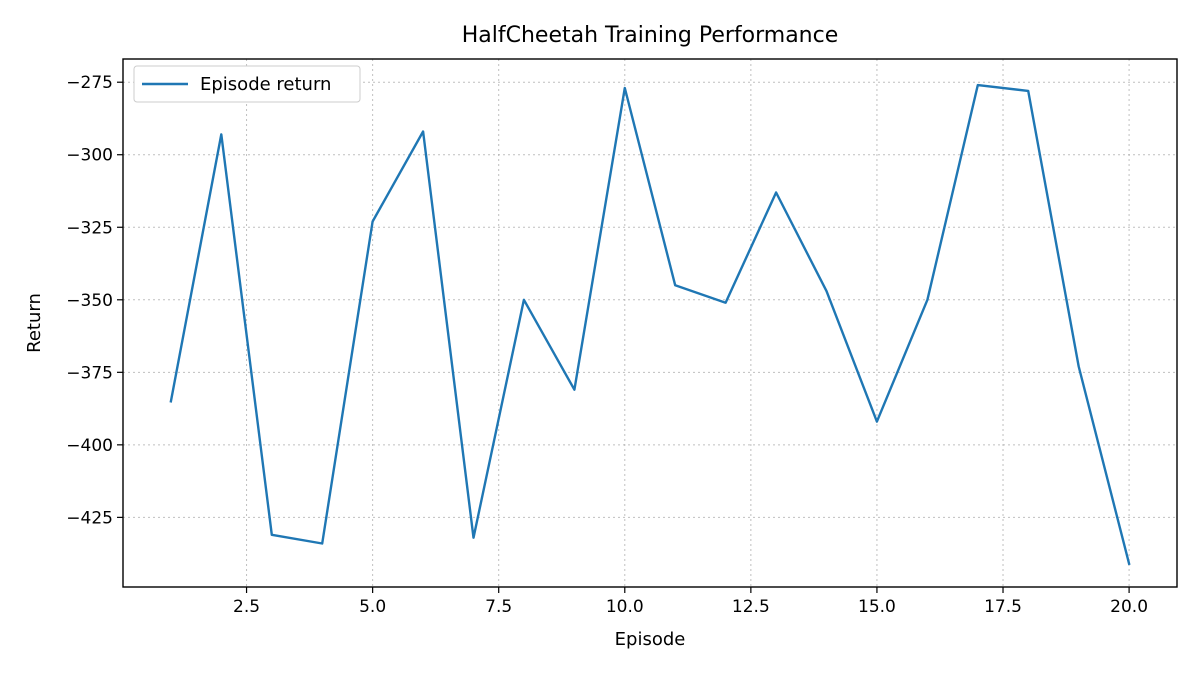 This screenshot has width=1200, height=675. What do you see at coordinates (89, 83) in the screenshot?
I see `y-tick-label: −275` at bounding box center [89, 83].